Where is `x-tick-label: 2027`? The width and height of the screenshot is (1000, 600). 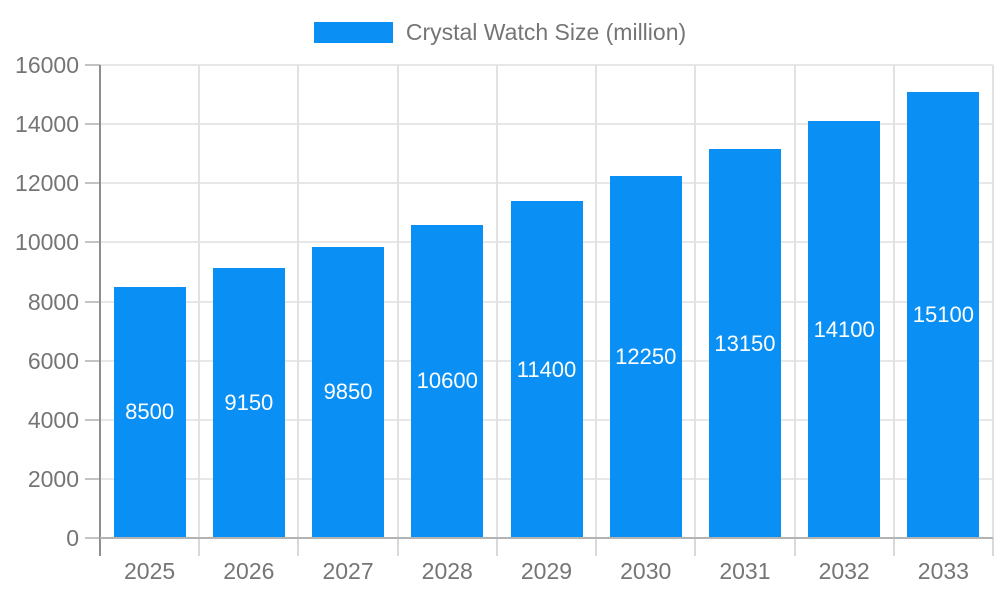 x-tick-label: 2027 is located at coordinates (348, 571).